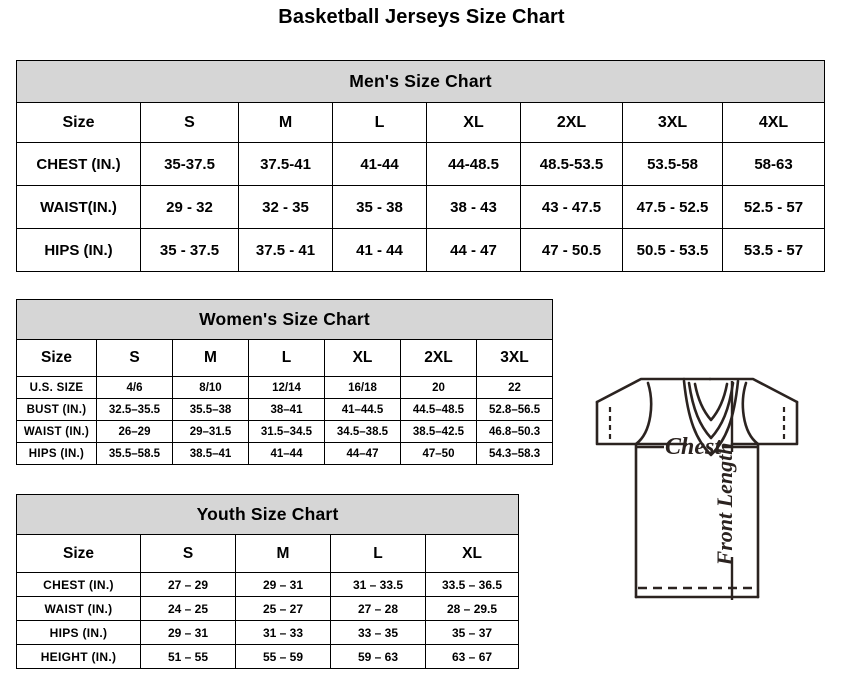 The image size is (843, 679). Describe the element at coordinates (571, 250) in the screenshot. I see `mens-hips-2xl: 47 - 50.5` at that location.